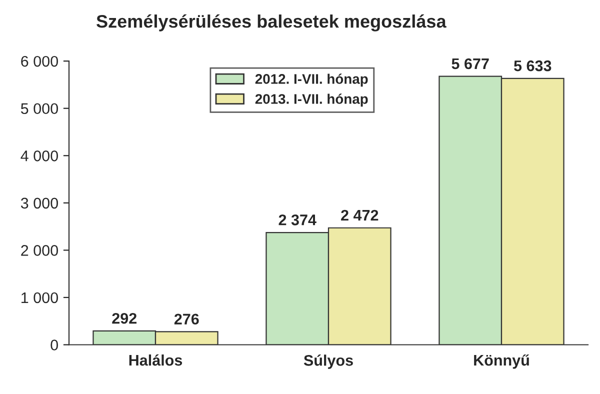  Describe the element at coordinates (533, 66) in the screenshot. I see `data-label: 5 633` at that location.